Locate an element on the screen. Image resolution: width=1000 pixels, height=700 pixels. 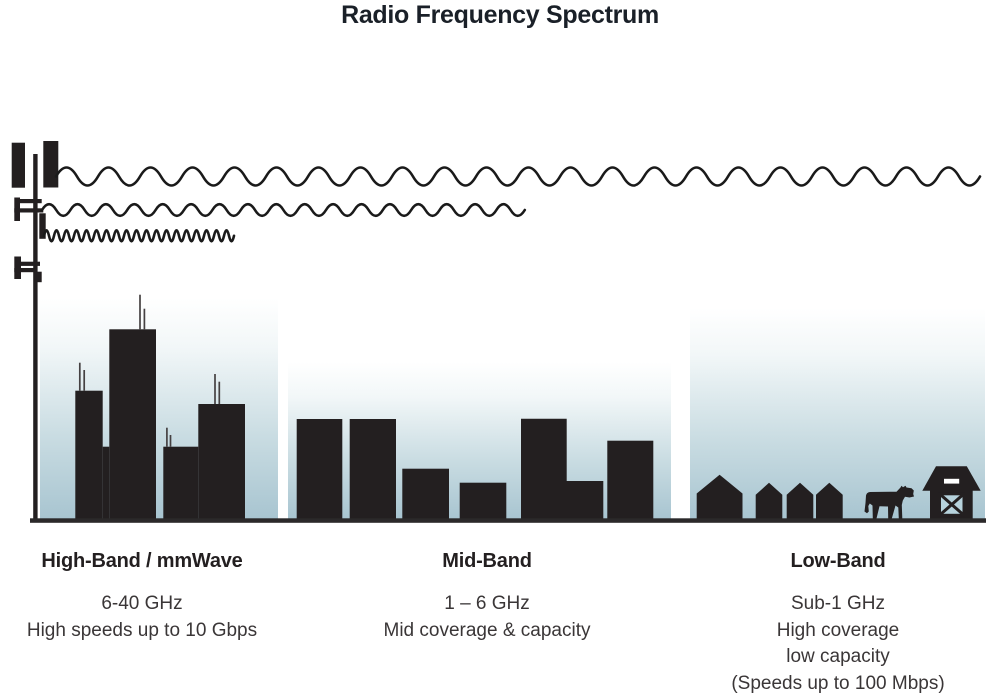
ground-line is located at coordinates (508, 520).